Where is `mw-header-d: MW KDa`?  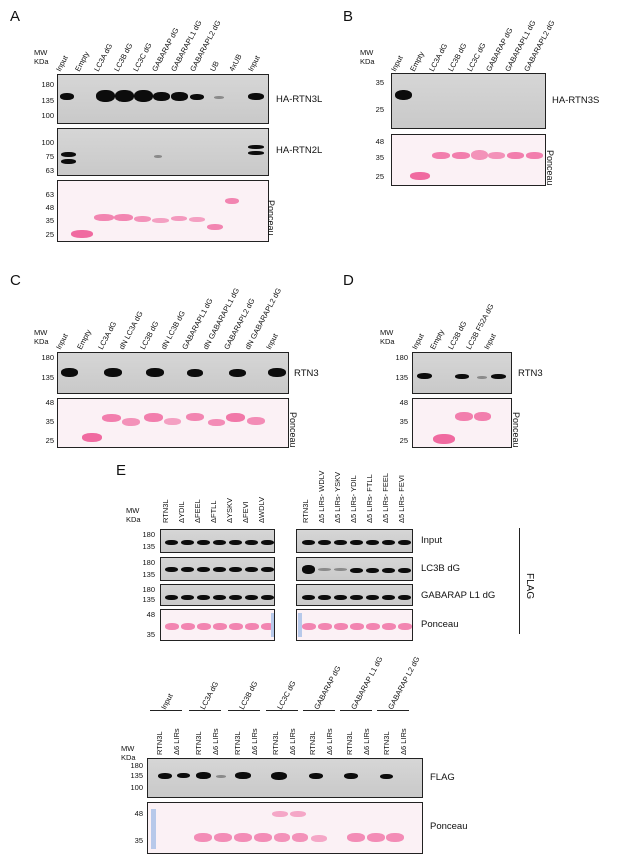
mw-header-d: MW KDa is located at coordinates (387, 337).